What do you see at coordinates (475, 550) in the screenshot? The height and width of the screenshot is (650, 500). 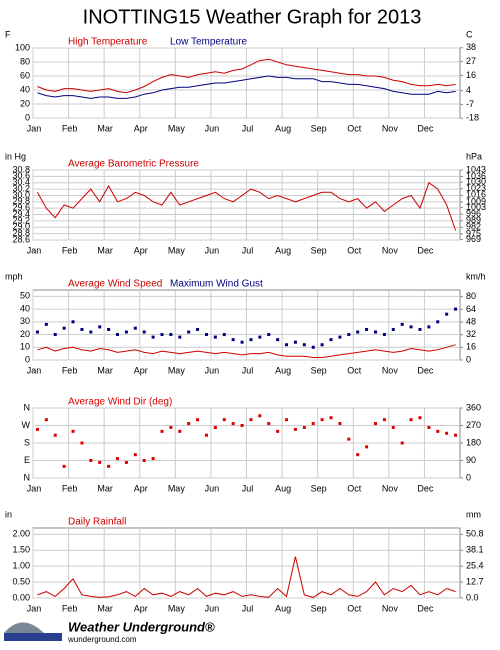 I see `y2-tick-label: 38.1` at bounding box center [475, 550].